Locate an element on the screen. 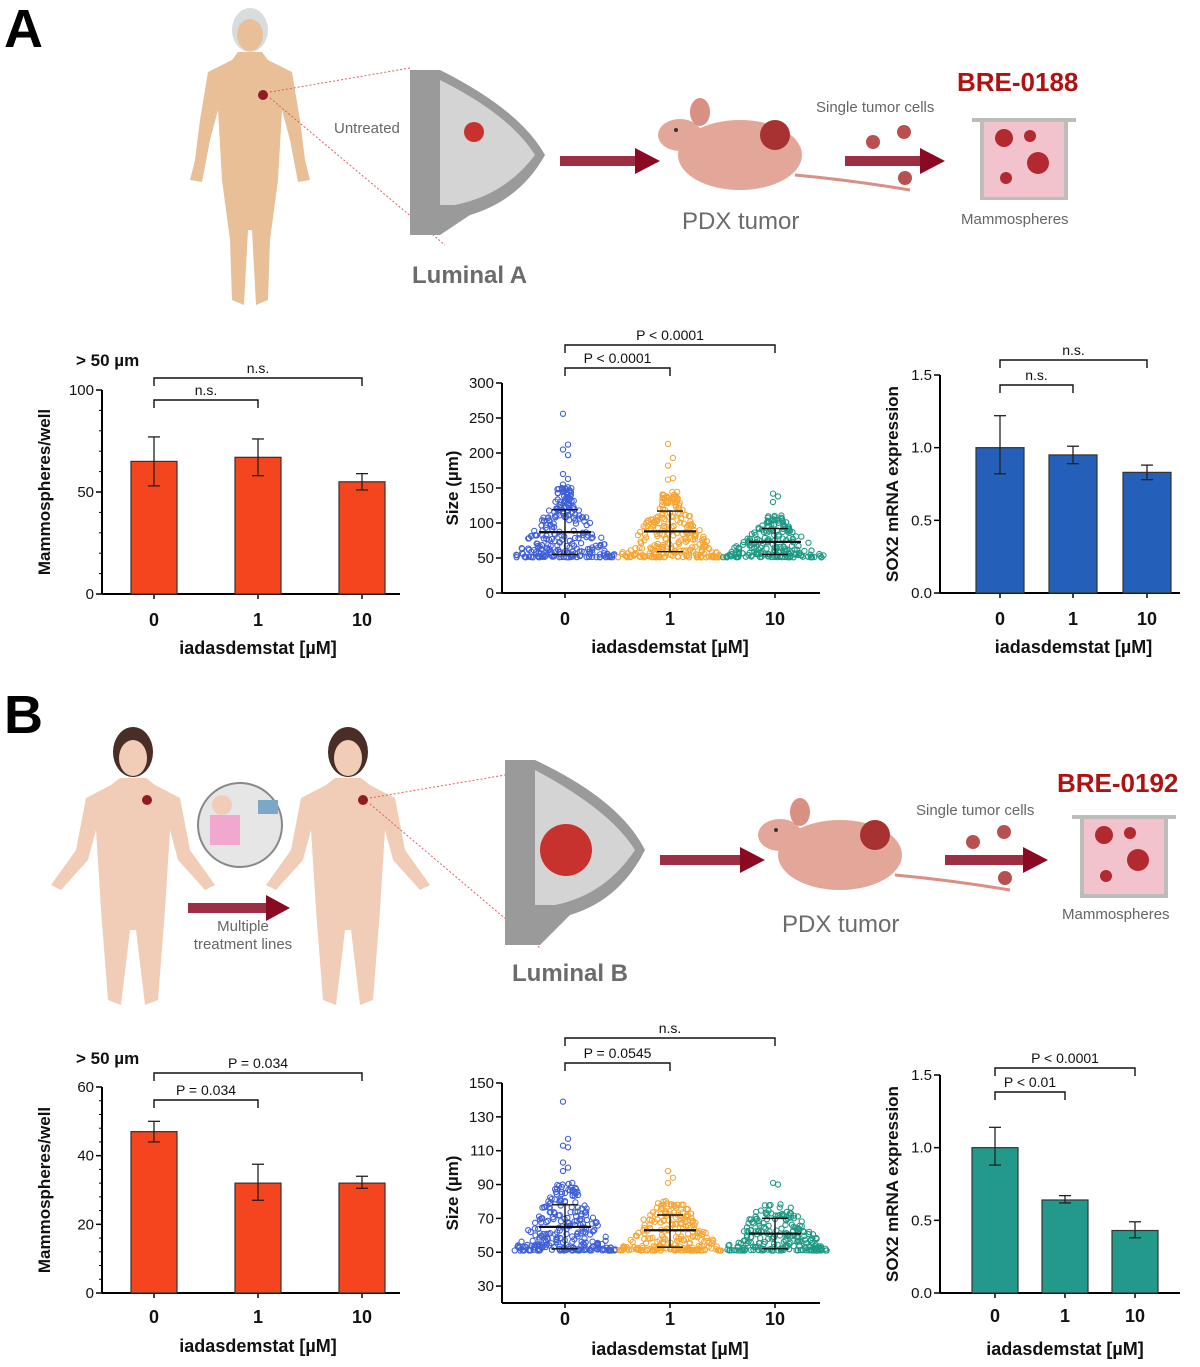  y-tick-label: 100 is located at coordinates (481, 523).